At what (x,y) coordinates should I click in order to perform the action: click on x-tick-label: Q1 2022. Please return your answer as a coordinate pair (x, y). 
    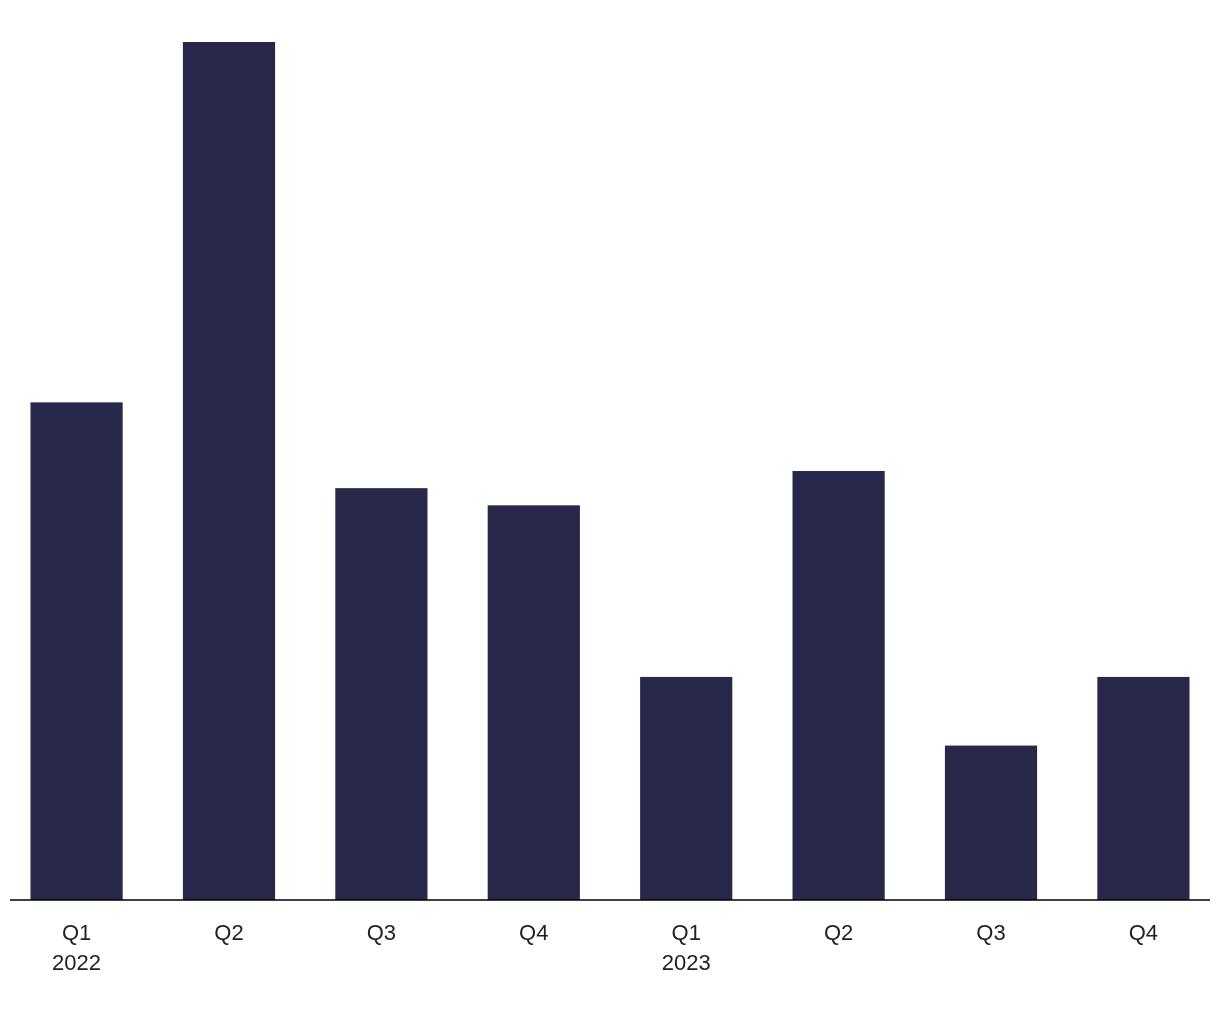
    Looking at the image, I should click on (77, 947).